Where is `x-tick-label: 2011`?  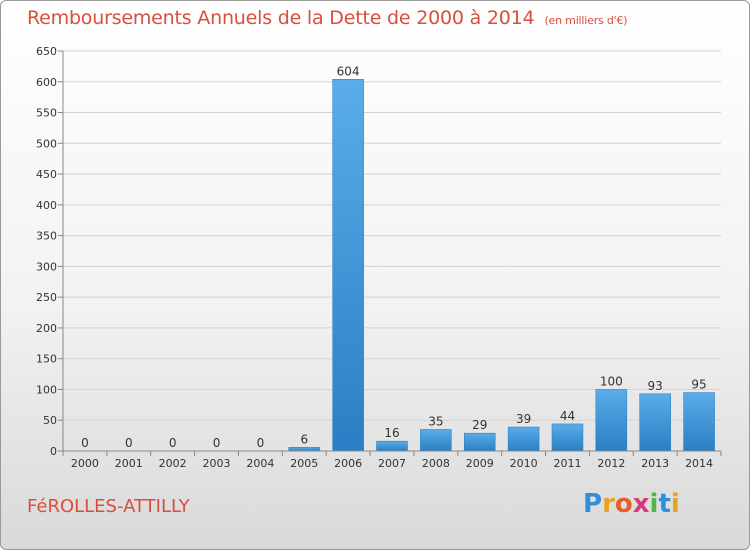 x-tick-label: 2011 is located at coordinates (567, 463).